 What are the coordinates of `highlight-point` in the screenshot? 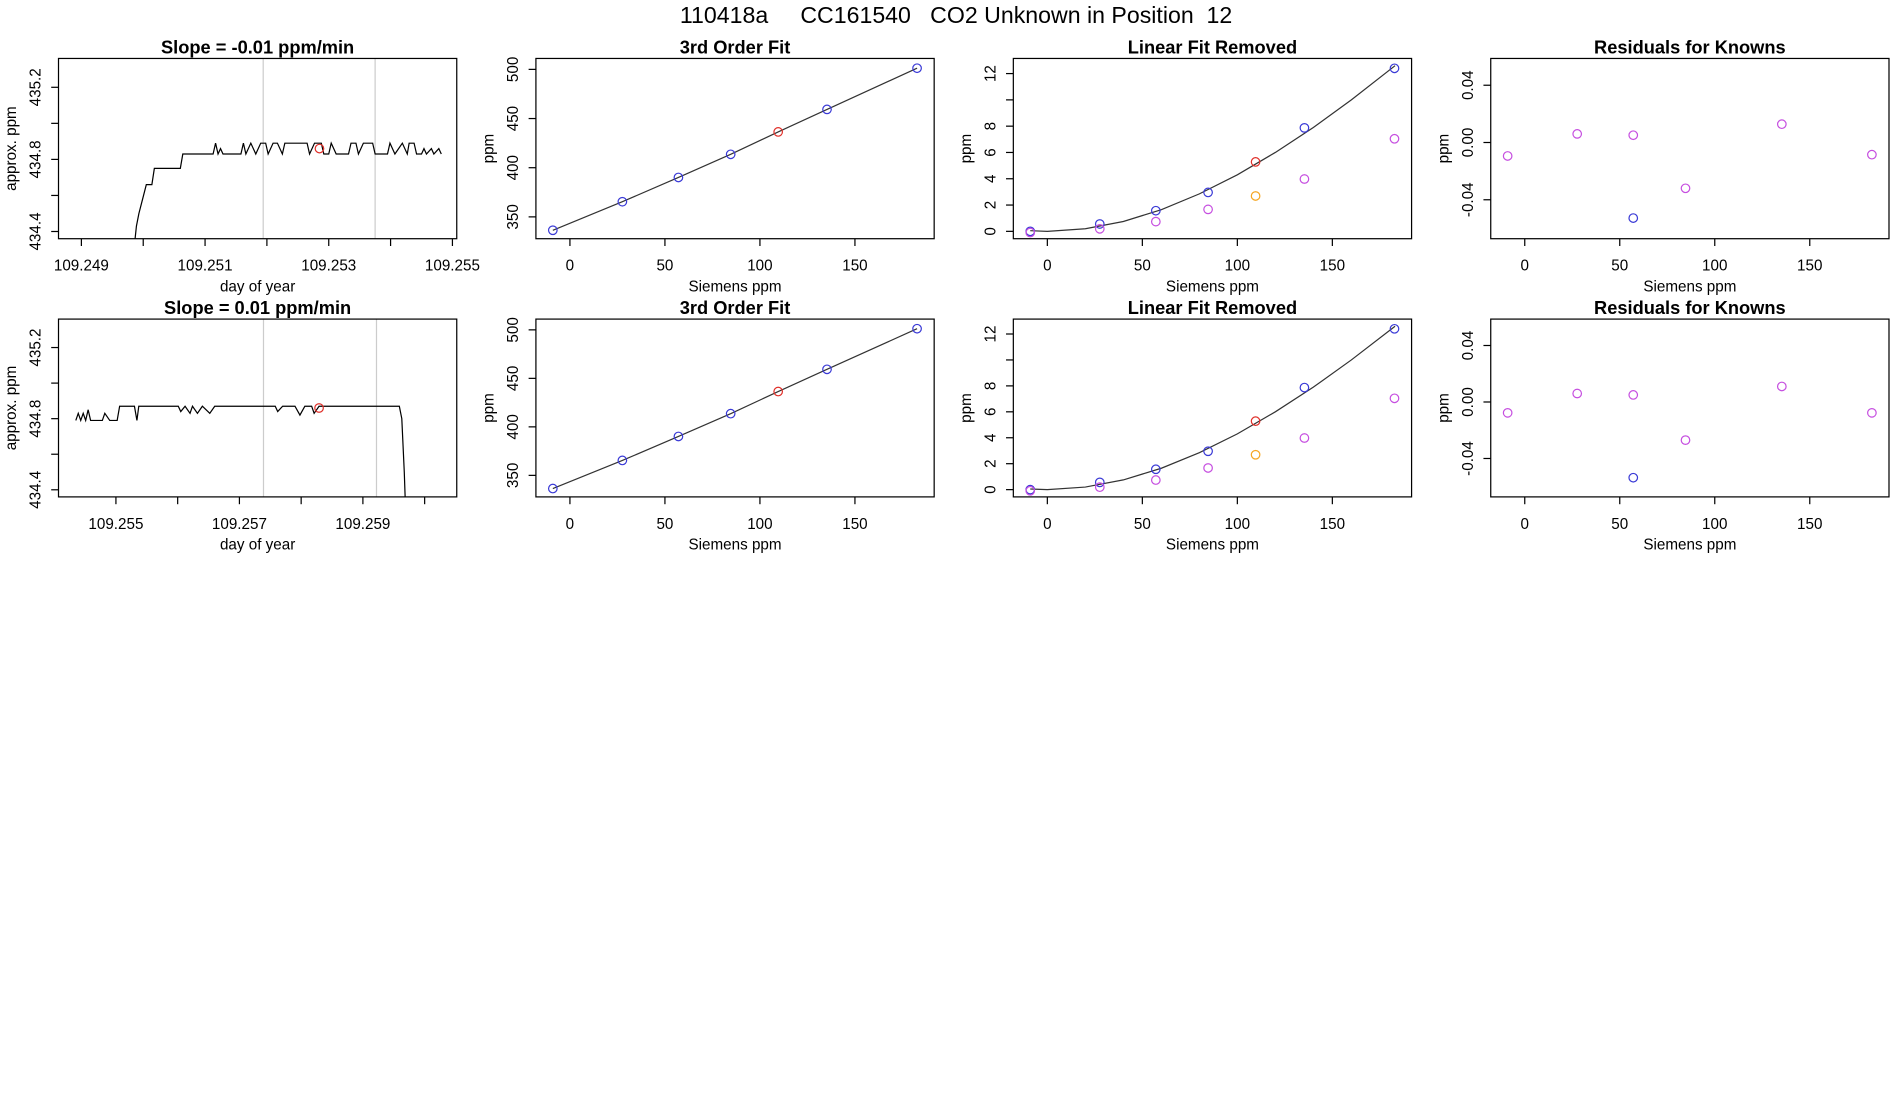 It's located at (319, 408).